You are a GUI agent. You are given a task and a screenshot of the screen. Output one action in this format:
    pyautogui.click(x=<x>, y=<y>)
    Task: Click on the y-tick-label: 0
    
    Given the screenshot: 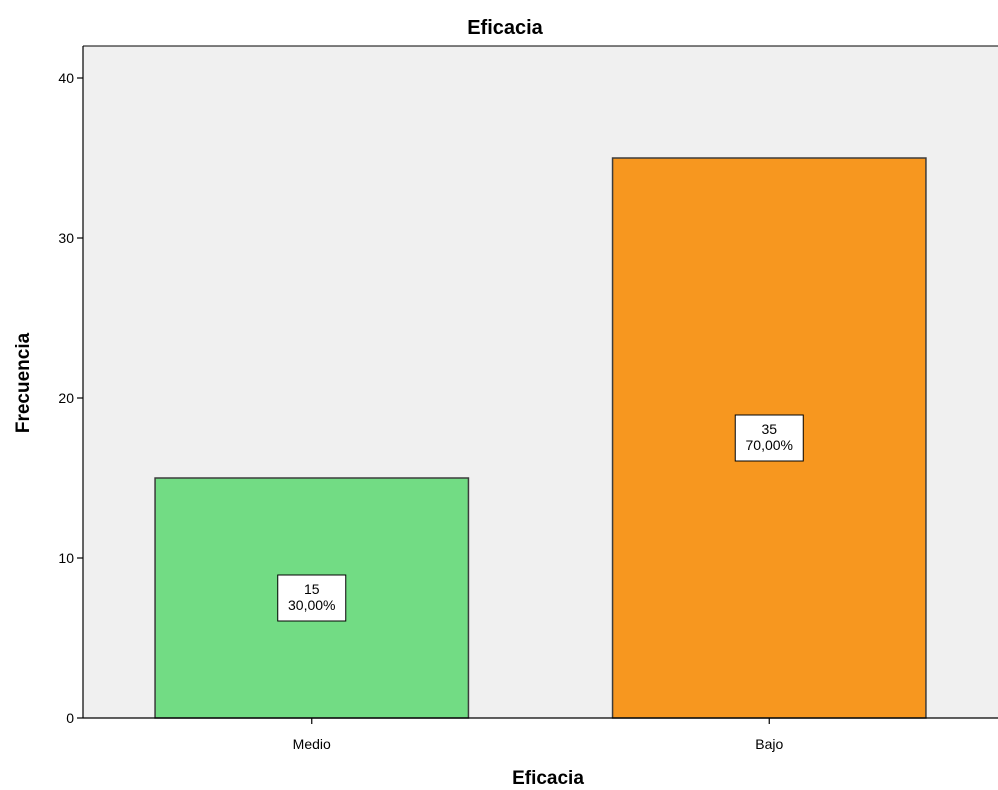 What is the action you would take?
    pyautogui.click(x=70, y=718)
    